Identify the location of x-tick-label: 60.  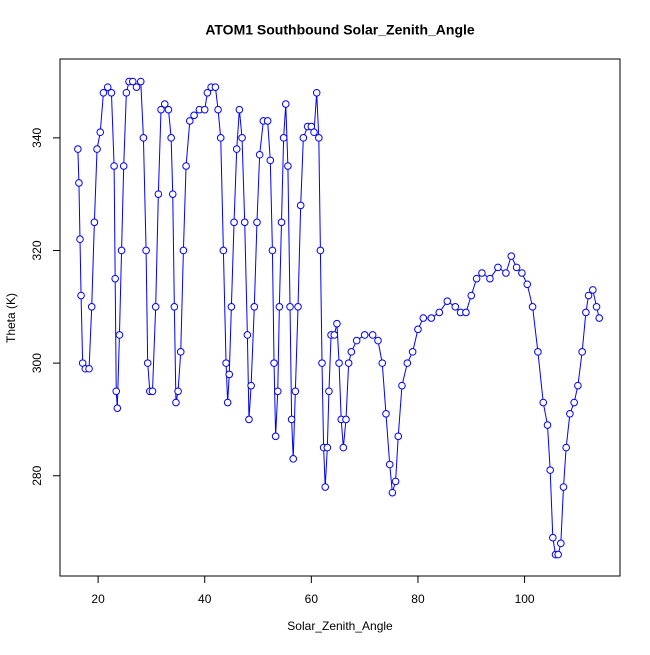
(312, 599).